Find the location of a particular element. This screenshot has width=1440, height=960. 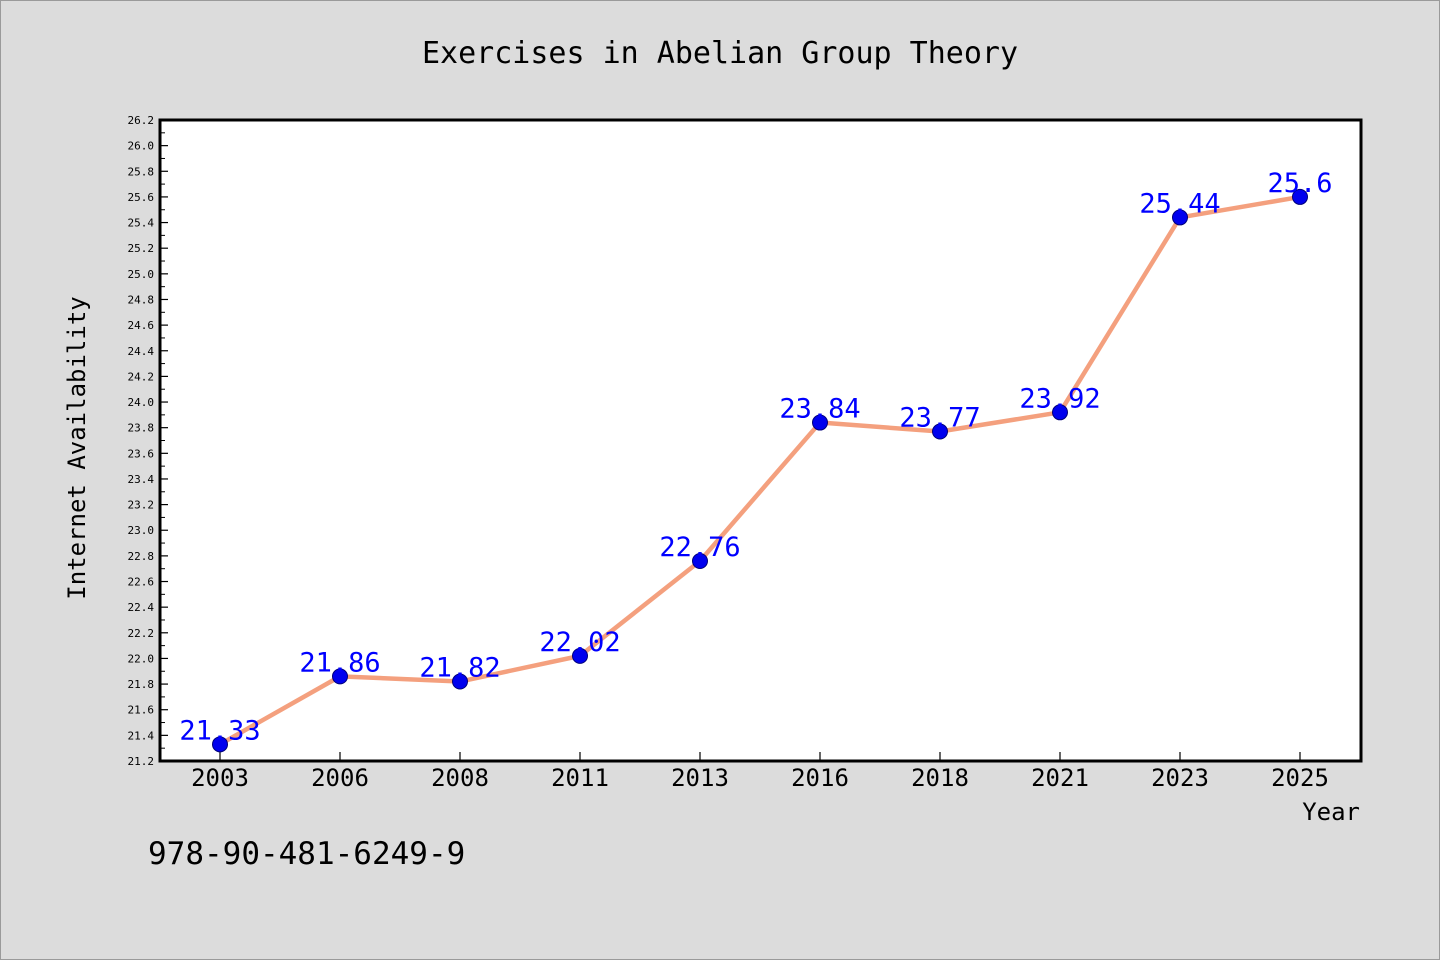

y-tick-label: 22.6 is located at coordinates (141, 582).